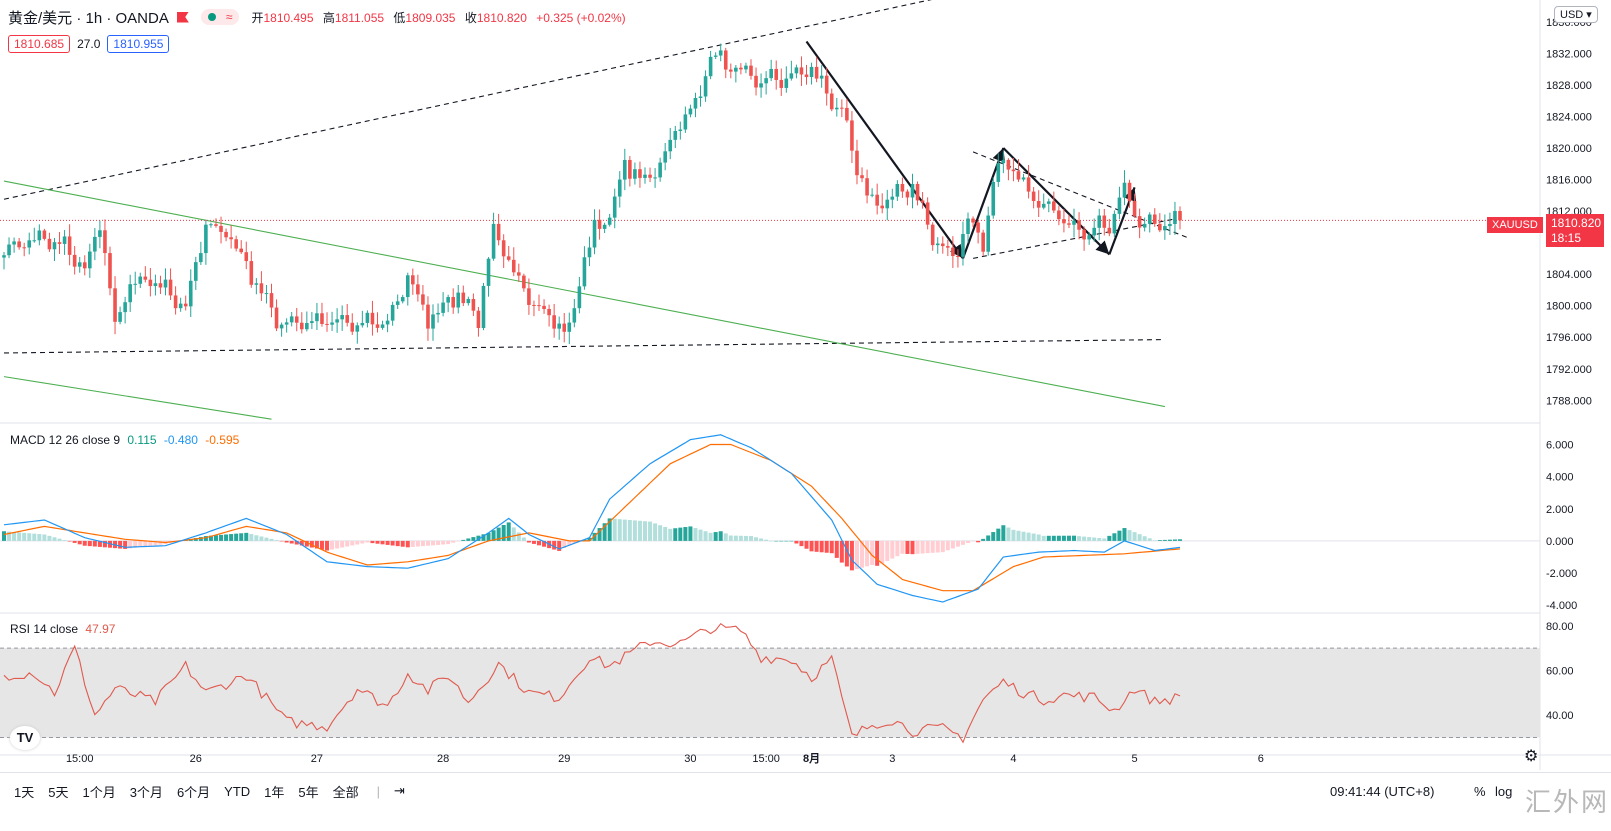 Image resolution: width=1611 pixels, height=831 pixels. I want to click on clock-time: 09:41:44 (UTC+8), so click(1382, 791).